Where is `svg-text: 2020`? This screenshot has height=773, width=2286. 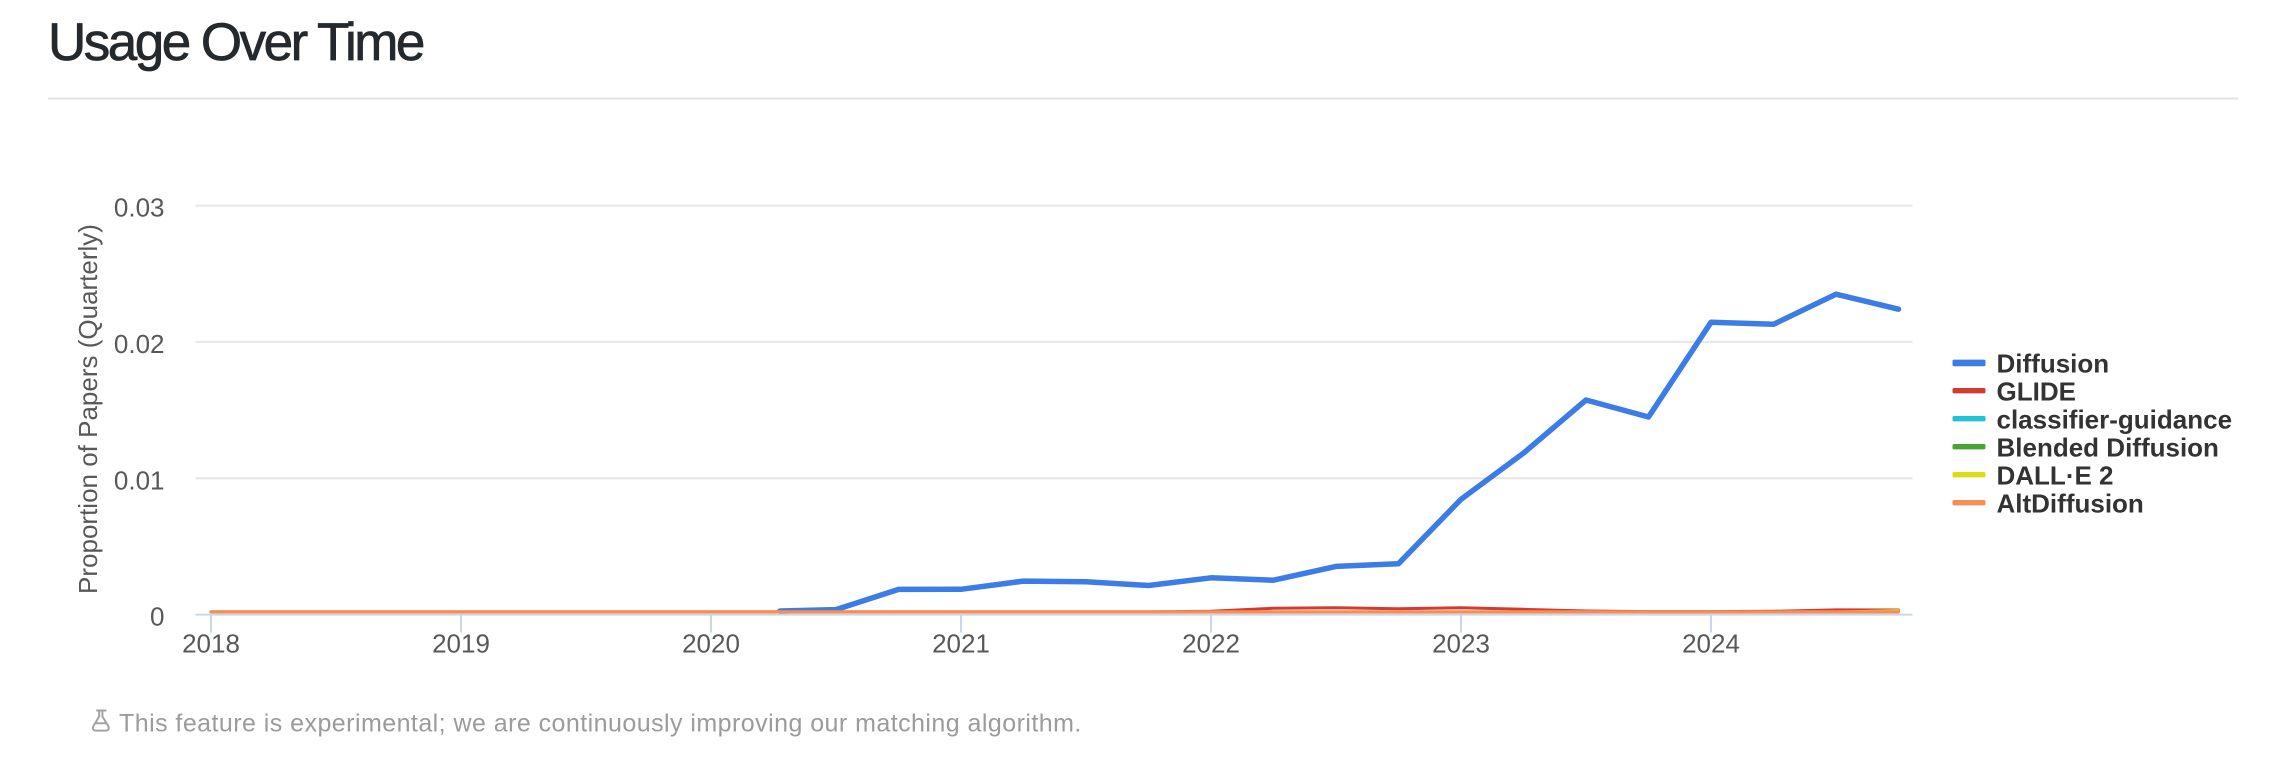
svg-text: 2020 is located at coordinates (711, 643).